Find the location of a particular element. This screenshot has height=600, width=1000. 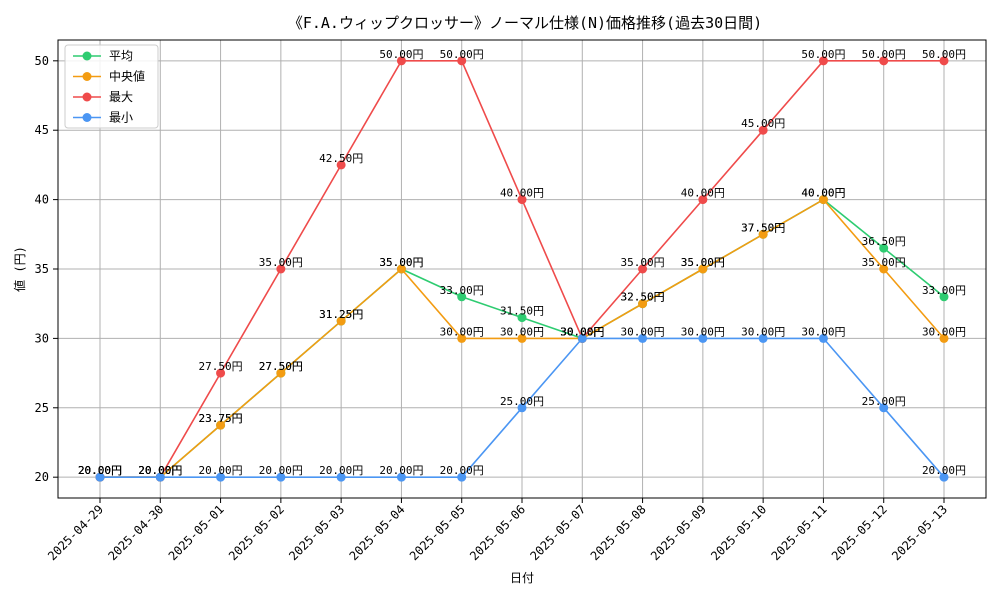

data-label-1: 40.00円 is located at coordinates (823, 193).